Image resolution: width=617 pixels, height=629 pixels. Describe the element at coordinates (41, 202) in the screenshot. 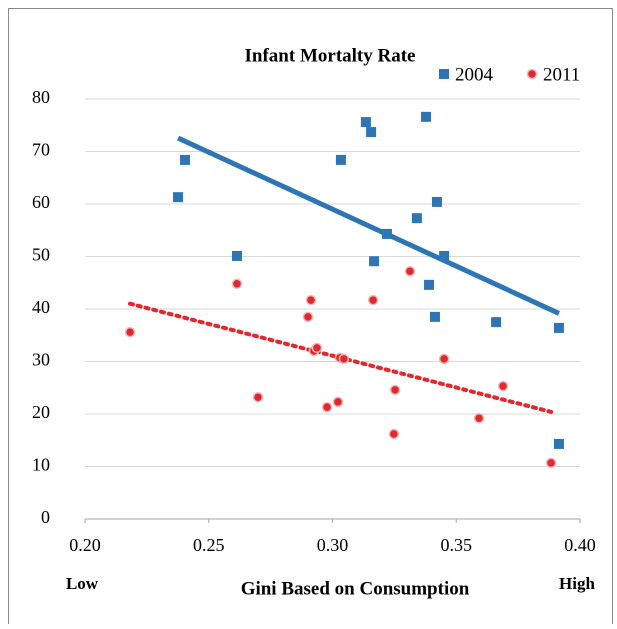

I see `y-tick-label: 60` at that location.